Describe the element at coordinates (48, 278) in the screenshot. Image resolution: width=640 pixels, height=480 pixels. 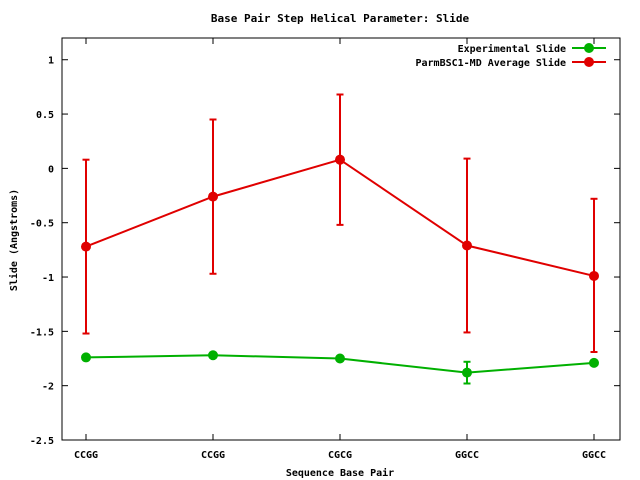
I see `y-tick-label: -1` at that location.